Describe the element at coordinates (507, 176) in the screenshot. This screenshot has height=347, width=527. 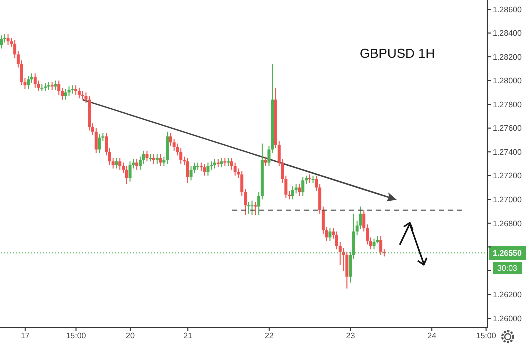
I see `y-tick-label: 1.27200` at that location.